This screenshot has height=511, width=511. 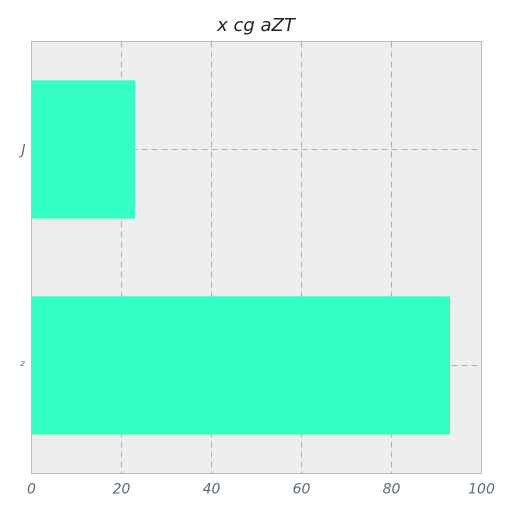 I want to click on x-tick-label: 80, so click(x=392, y=490).